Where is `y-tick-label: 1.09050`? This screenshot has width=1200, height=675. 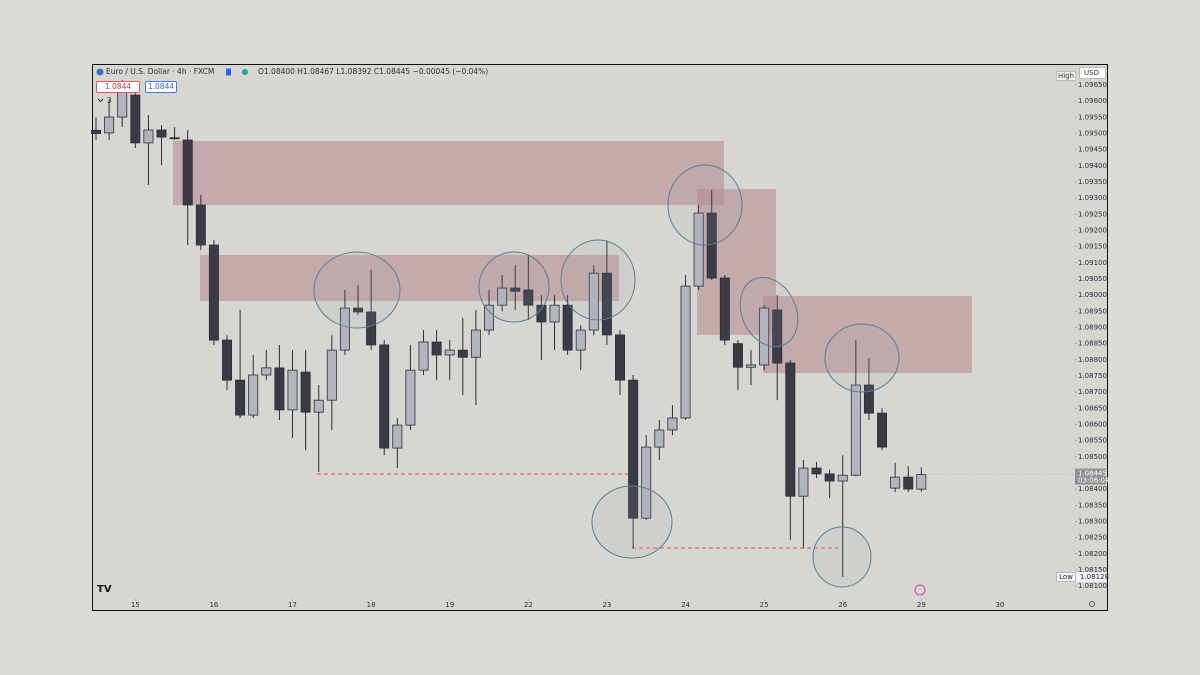
y-tick-label: 1.09050 is located at coordinates (1092, 279).